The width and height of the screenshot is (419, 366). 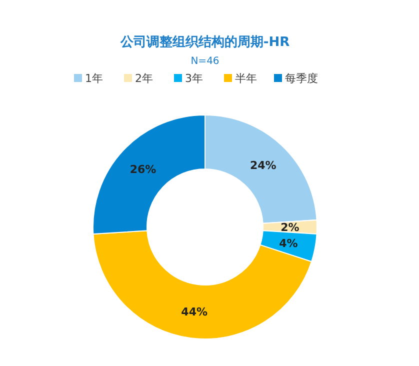 I want to click on data-label: 44%, so click(x=194, y=311).